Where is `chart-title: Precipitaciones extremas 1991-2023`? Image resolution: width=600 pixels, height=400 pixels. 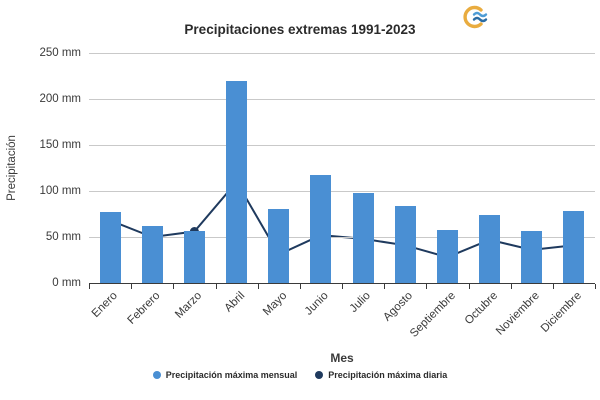
chart-title: Precipitaciones extremas 1991-2023 is located at coordinates (300, 29).